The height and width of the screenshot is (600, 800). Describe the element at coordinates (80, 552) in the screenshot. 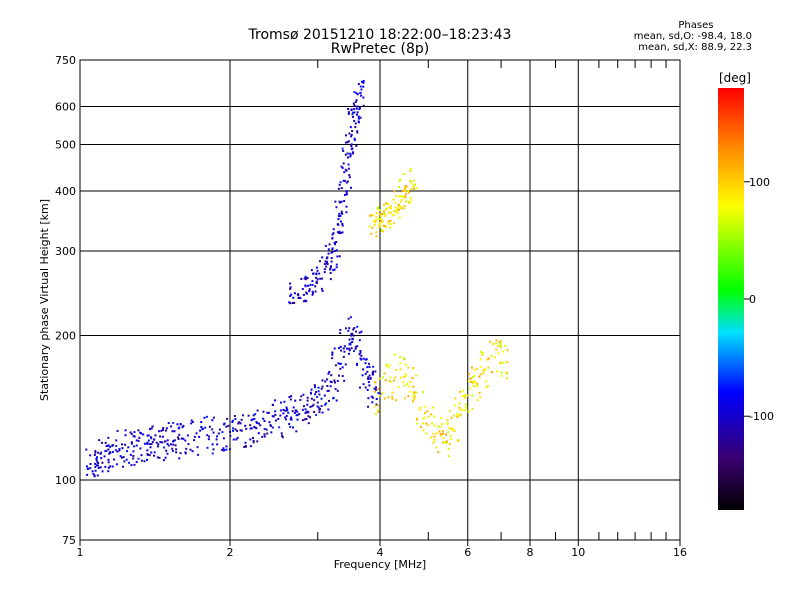

I see `x-tick-label: 1` at that location.